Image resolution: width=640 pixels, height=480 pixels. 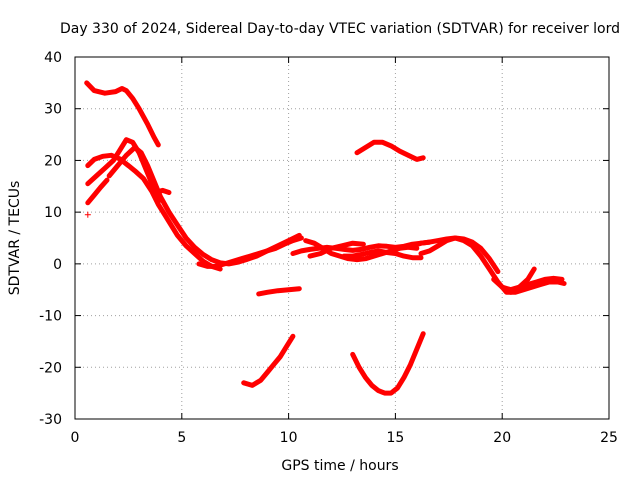 What do you see at coordinates (53, 110) in the screenshot?
I see `y-tick-label: 30` at bounding box center [53, 110].